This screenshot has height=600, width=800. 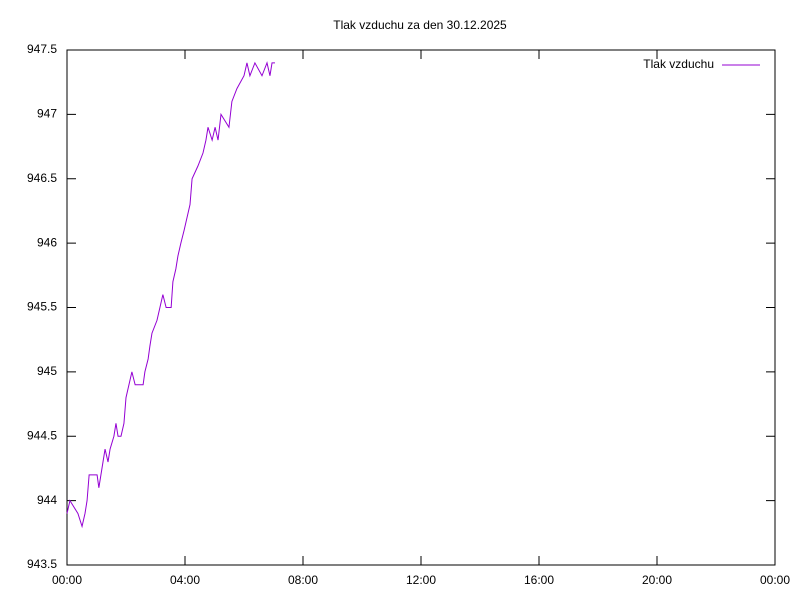 I want to click on x-tick-label: 16:00, so click(x=539, y=580).